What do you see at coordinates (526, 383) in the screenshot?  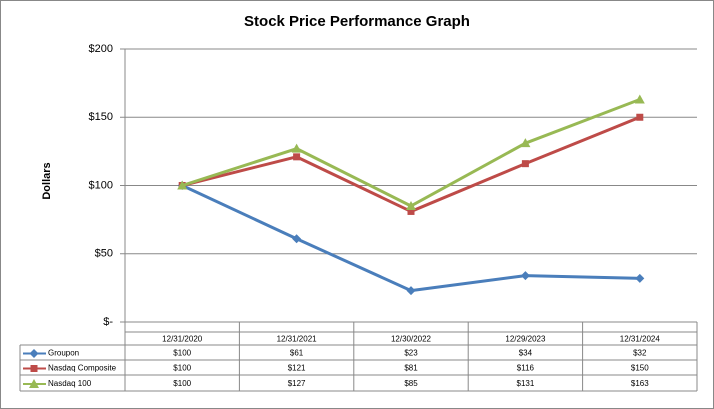 I see `table-value: $131` at bounding box center [526, 383].